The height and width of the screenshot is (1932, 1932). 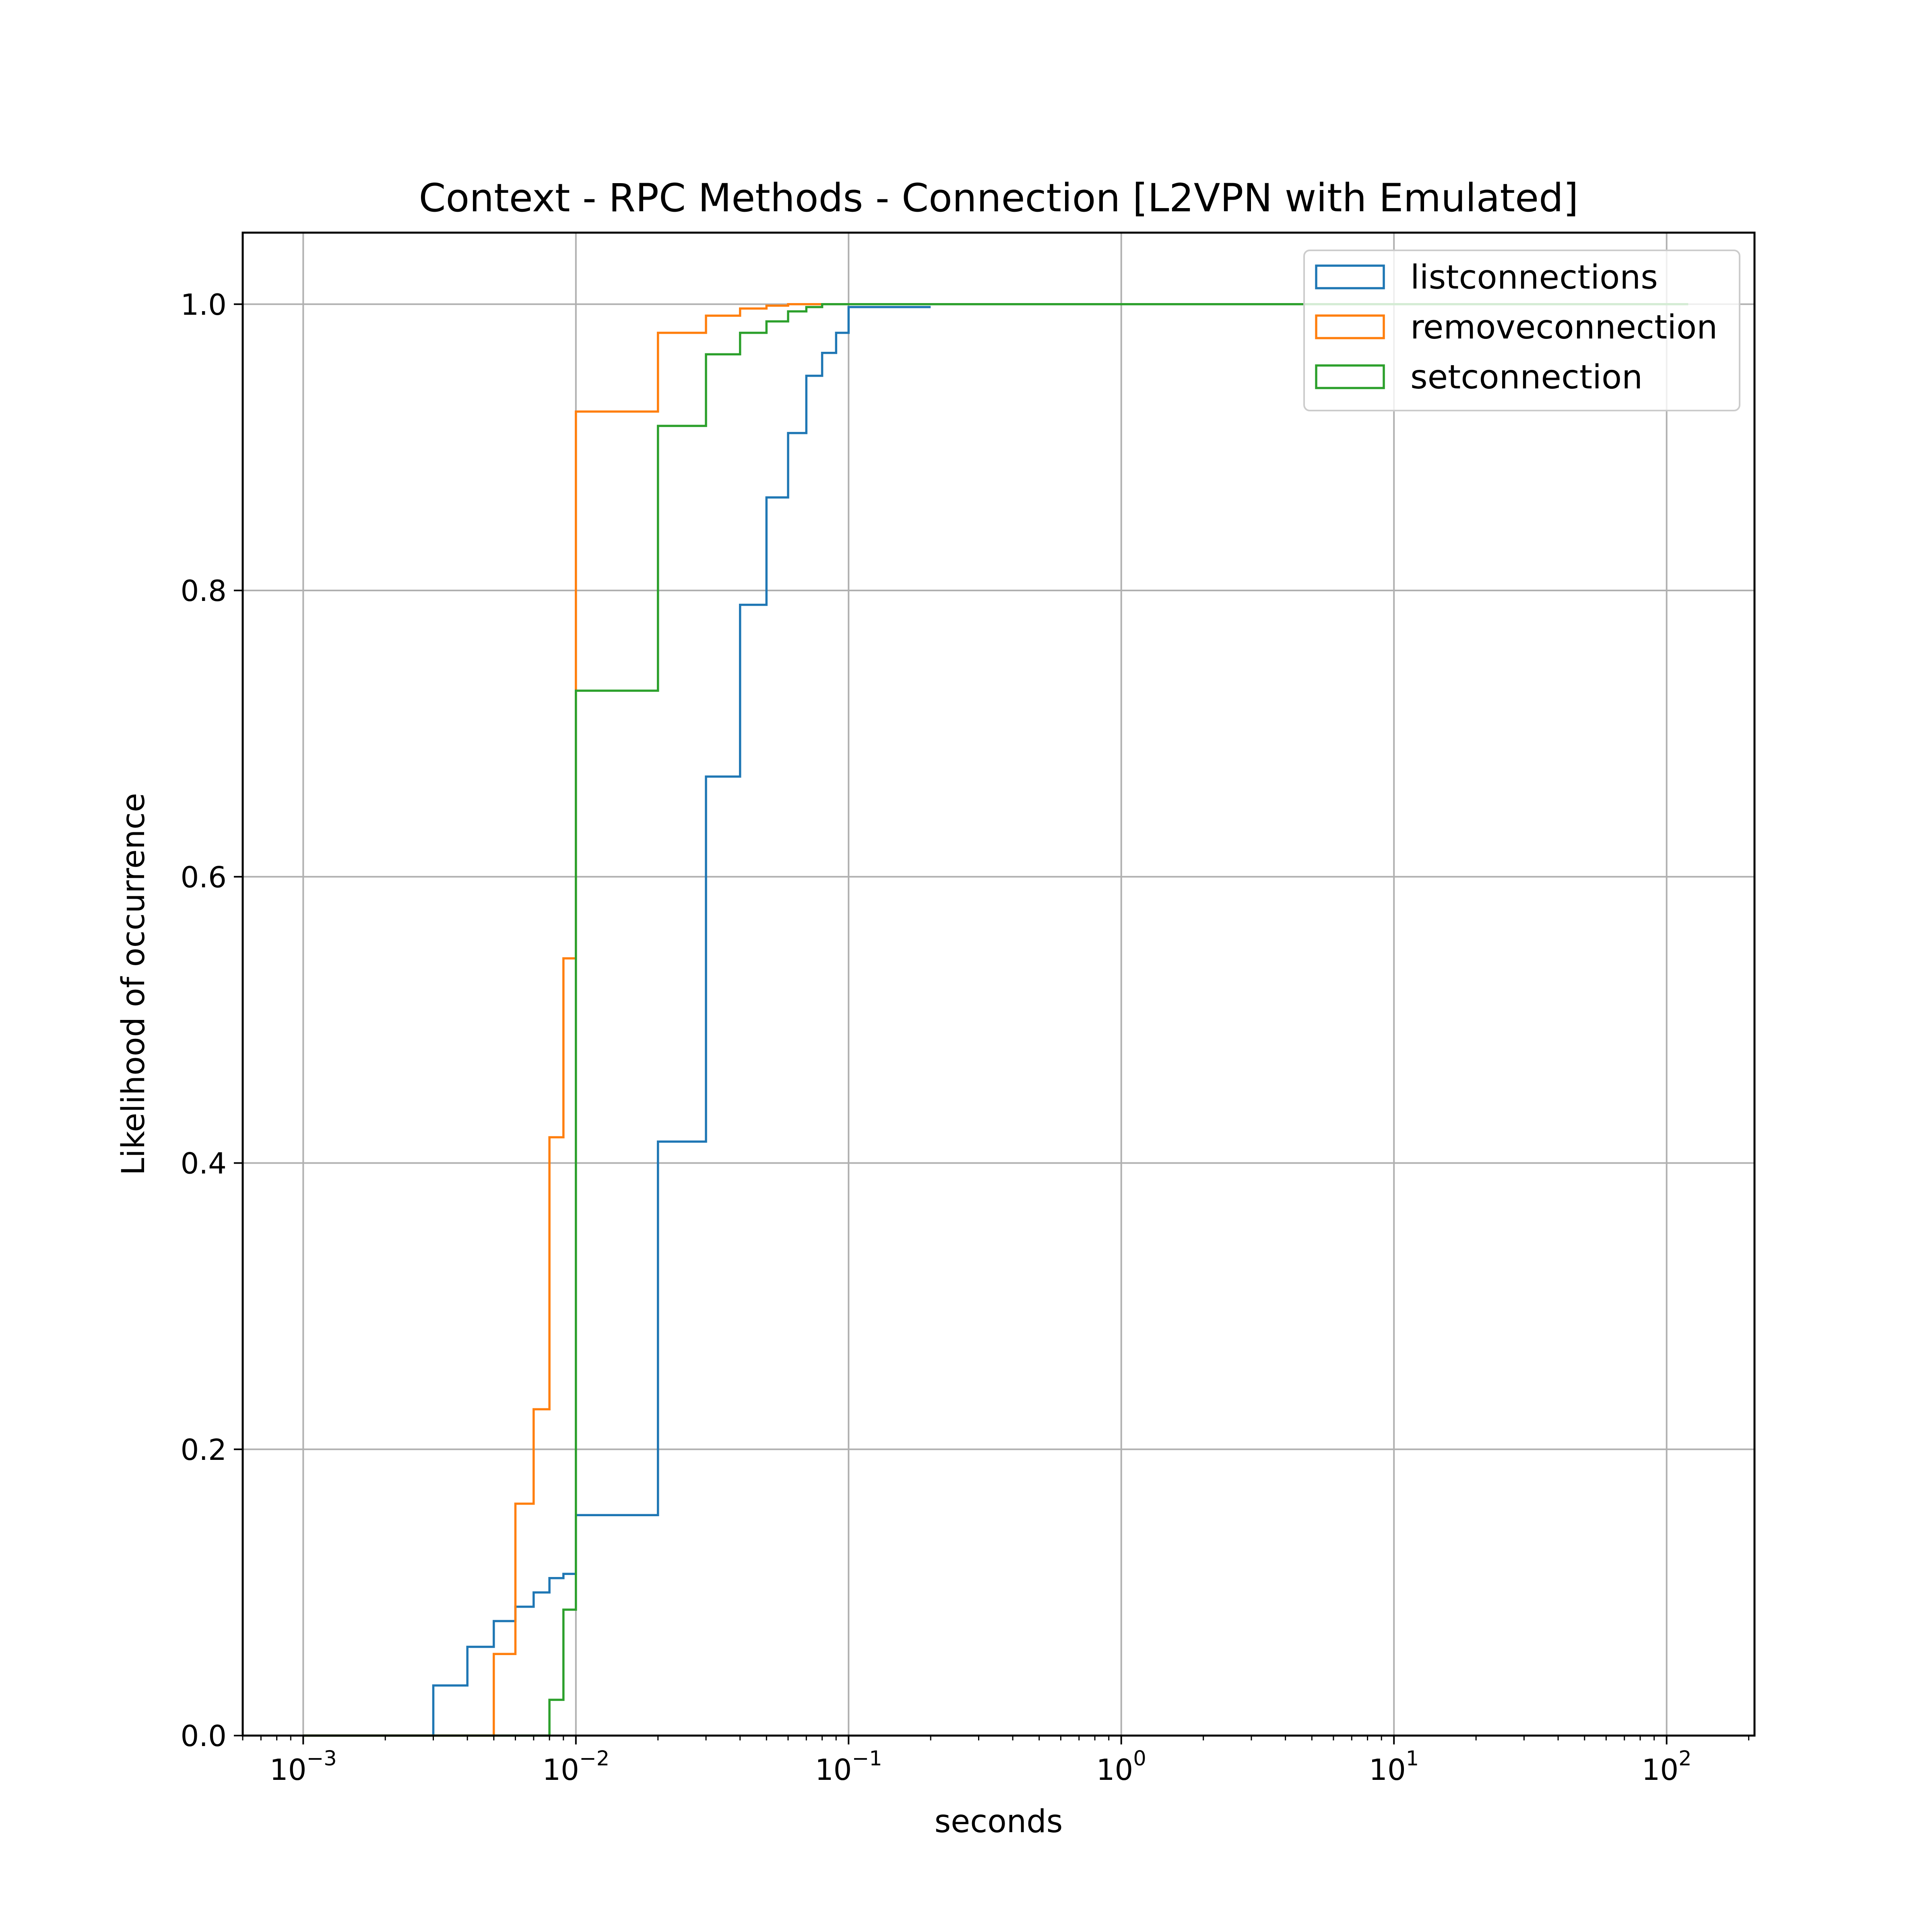 What do you see at coordinates (1685, 1759) in the screenshot?
I see `x-tick-exponent: 2` at bounding box center [1685, 1759].